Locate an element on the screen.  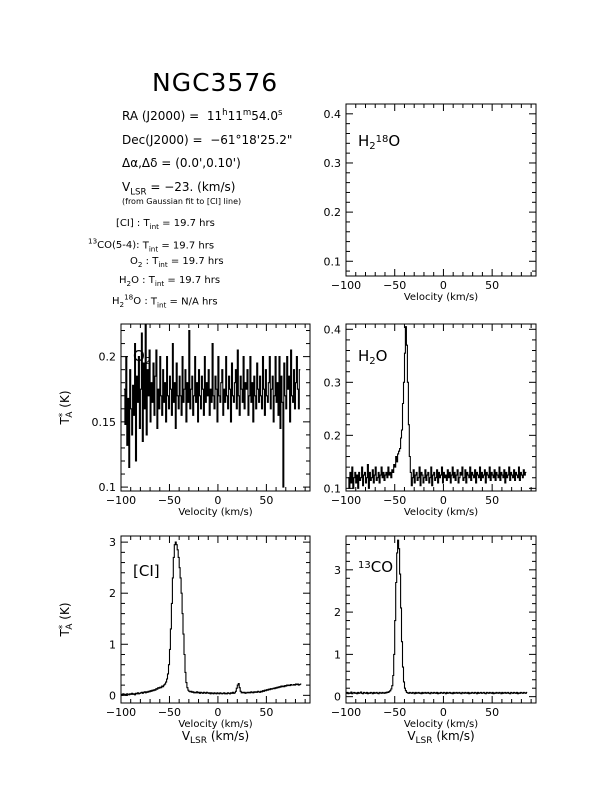
tint-value-ci: = 19.7 hrs is located at coordinates (188, 223).